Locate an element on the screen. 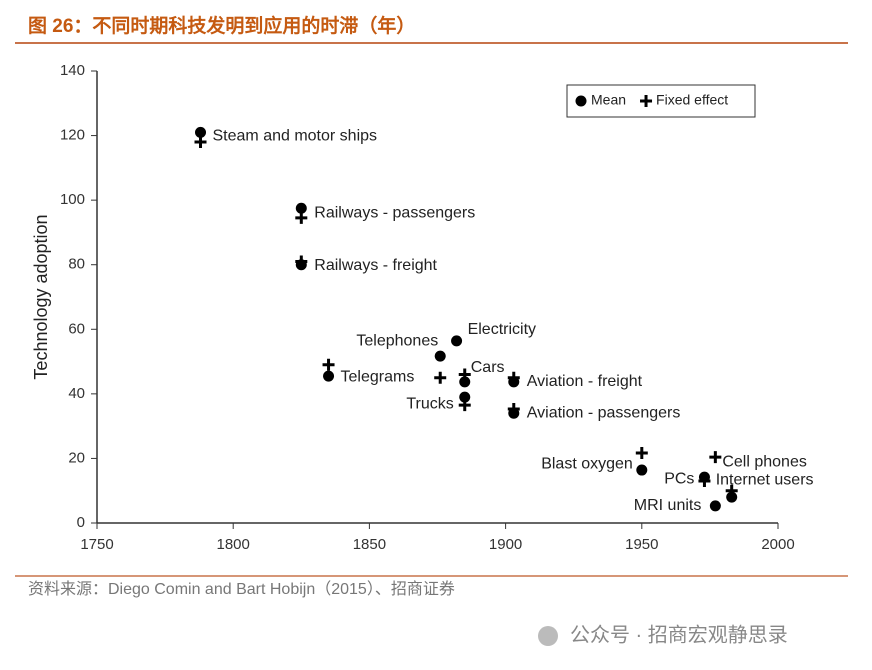 The height and width of the screenshot is (670, 872). legend is located at coordinates (661, 101).